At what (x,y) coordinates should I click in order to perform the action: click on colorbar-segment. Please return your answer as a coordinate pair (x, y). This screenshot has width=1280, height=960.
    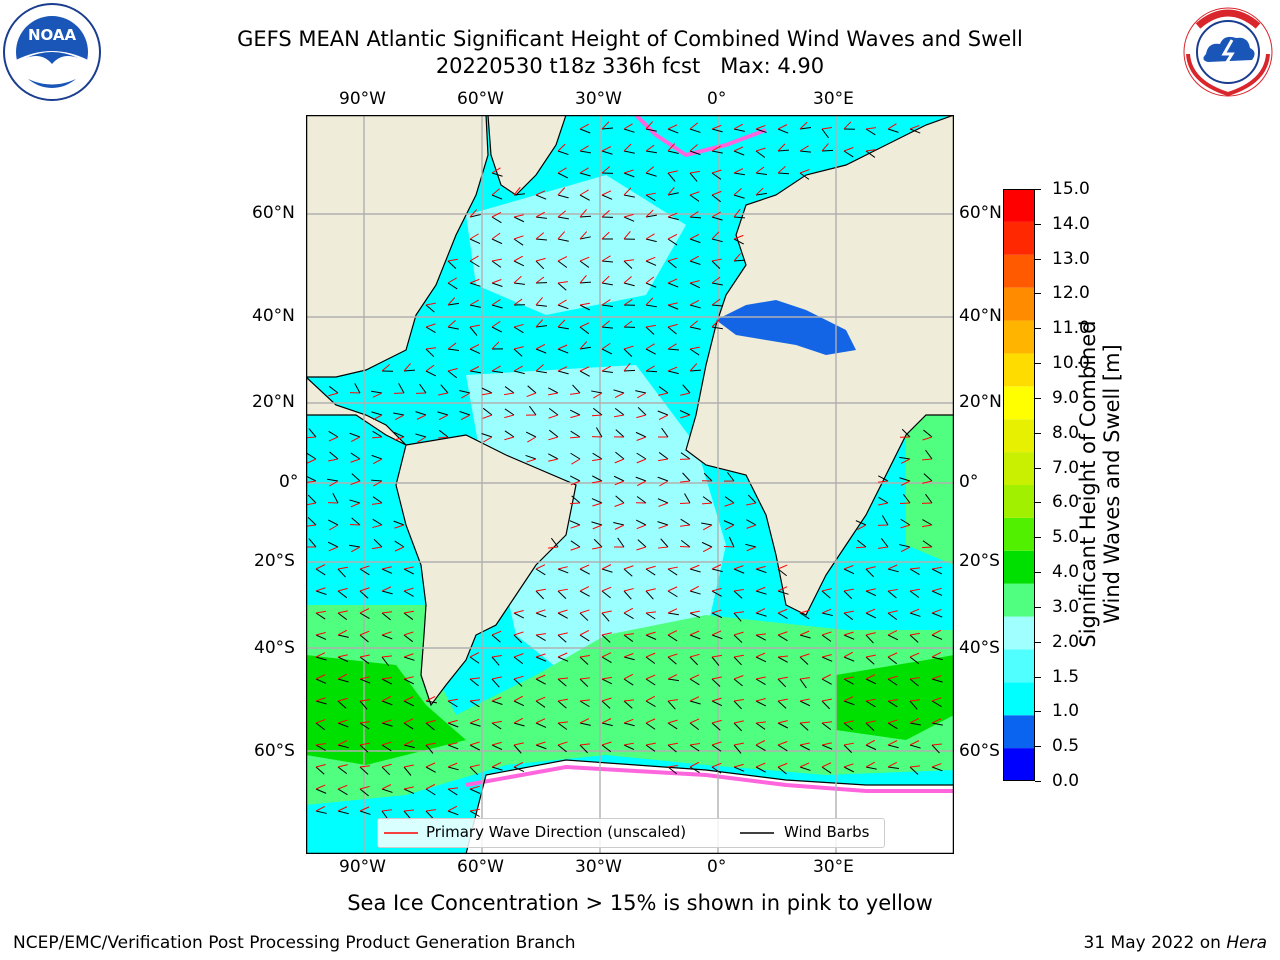
    Looking at the image, I should click on (1019, 436).